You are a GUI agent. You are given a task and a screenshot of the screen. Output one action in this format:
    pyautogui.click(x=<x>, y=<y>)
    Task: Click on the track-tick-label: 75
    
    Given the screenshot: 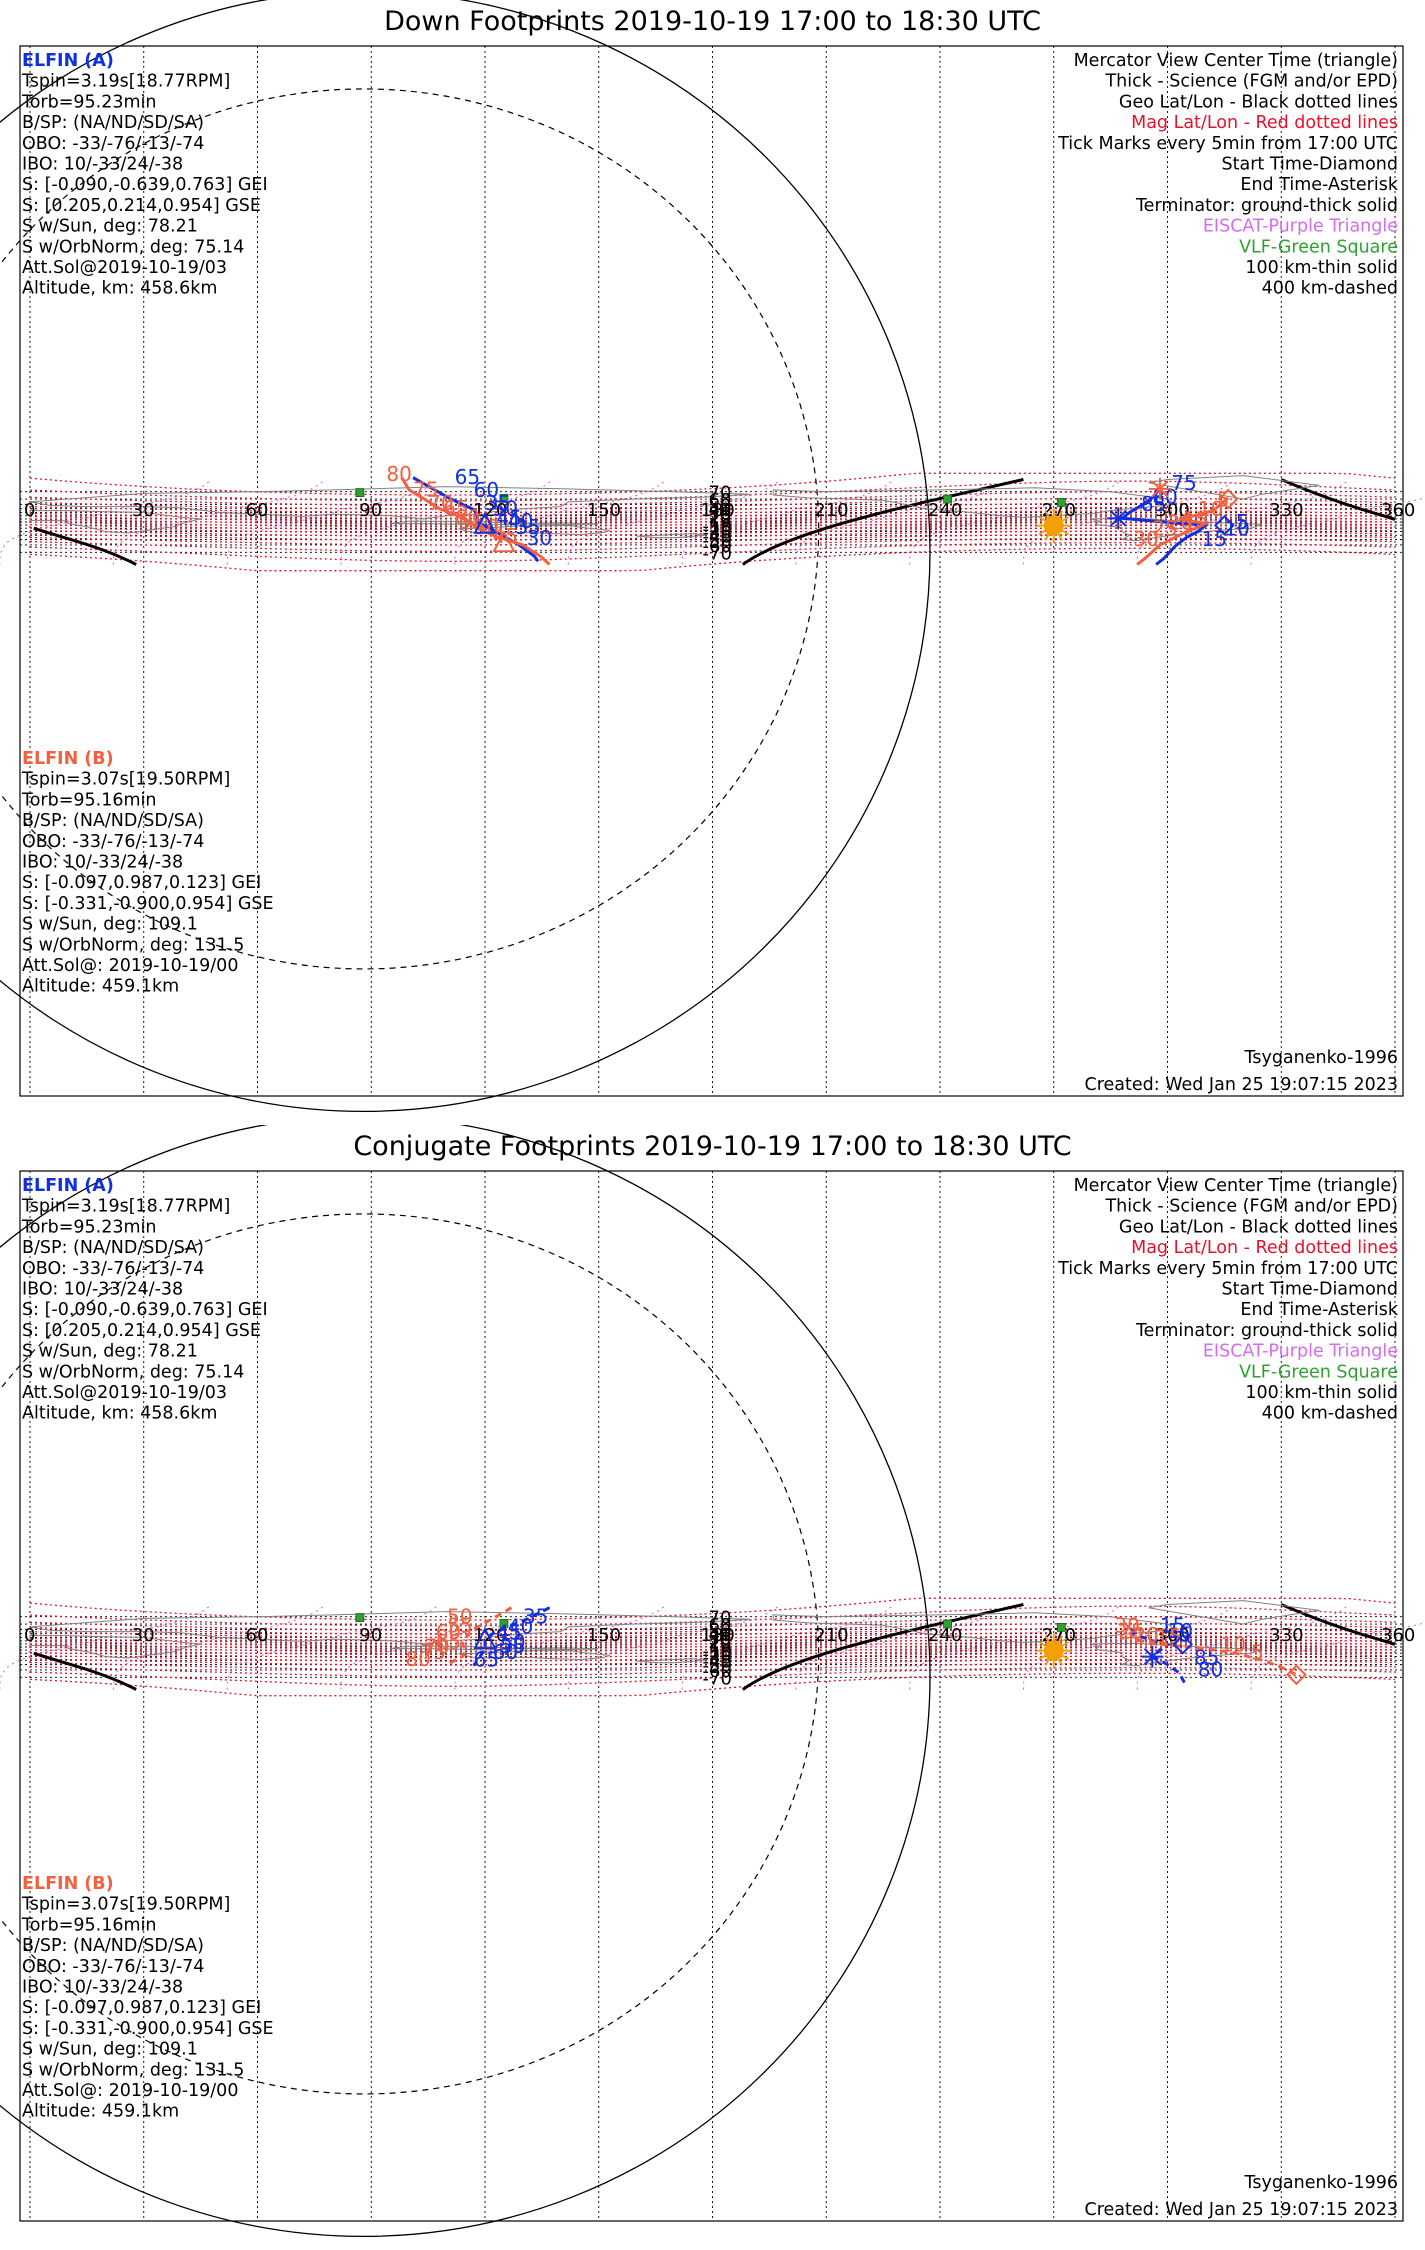 What is the action you would take?
    pyautogui.click(x=425, y=489)
    